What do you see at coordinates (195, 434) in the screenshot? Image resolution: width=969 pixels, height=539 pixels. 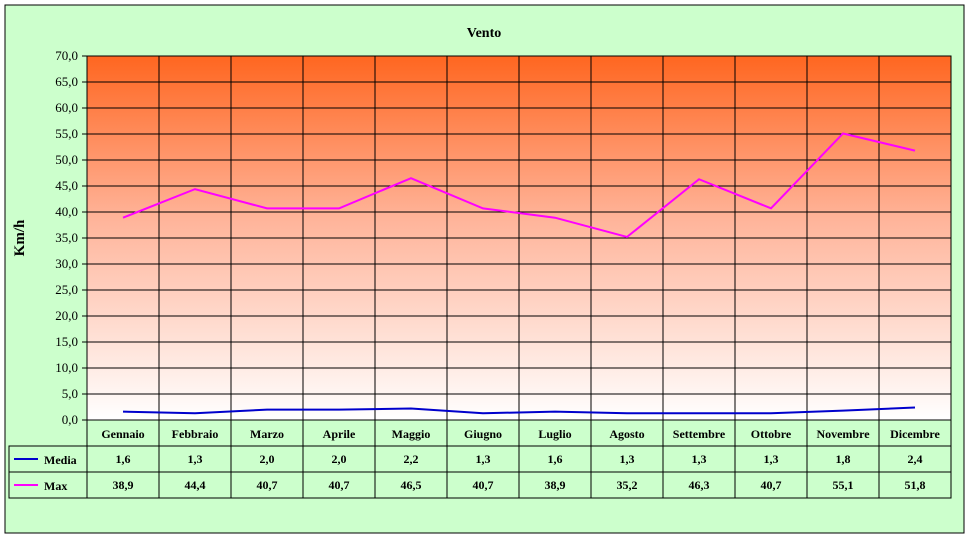 I see `x-tick-label: Febbraio` at bounding box center [195, 434].